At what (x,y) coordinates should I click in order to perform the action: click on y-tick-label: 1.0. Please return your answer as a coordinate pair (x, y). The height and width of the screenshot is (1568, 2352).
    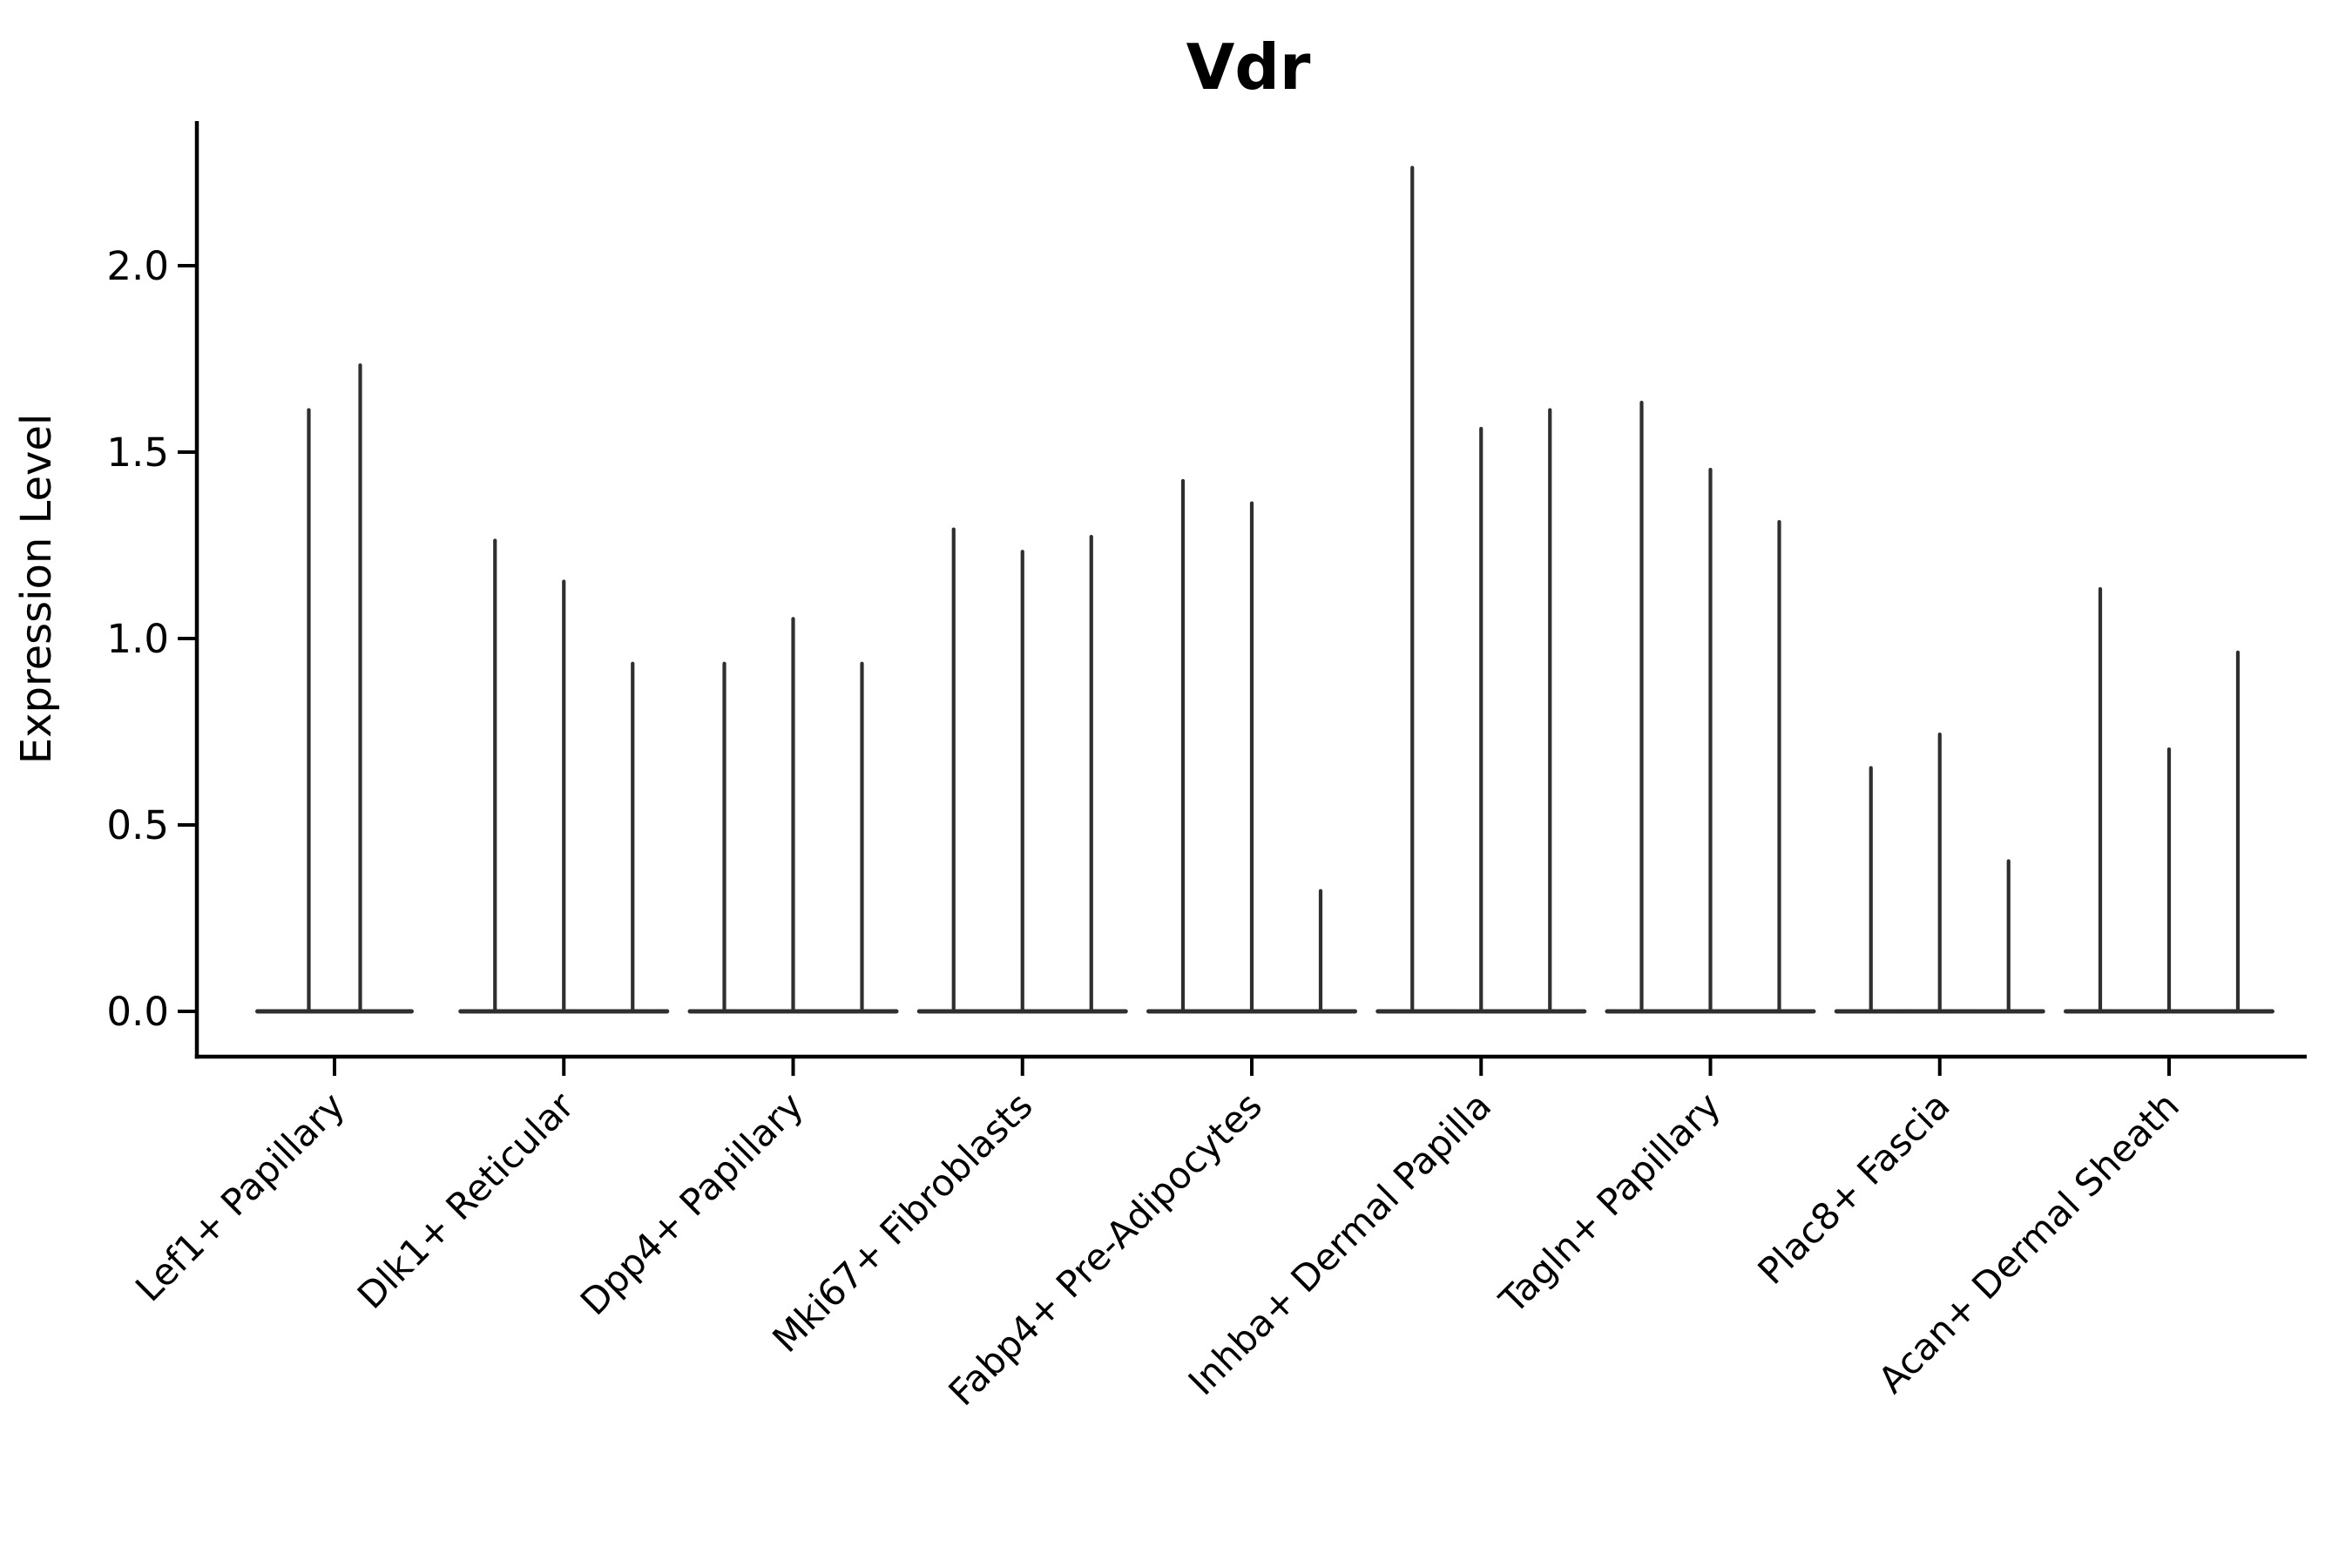
    Looking at the image, I should click on (137, 639).